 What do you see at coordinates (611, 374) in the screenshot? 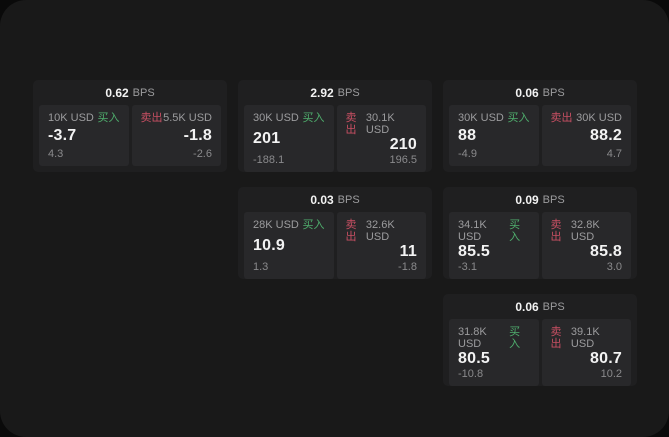
I see `sell-sub-value: 10.2` at bounding box center [611, 374].